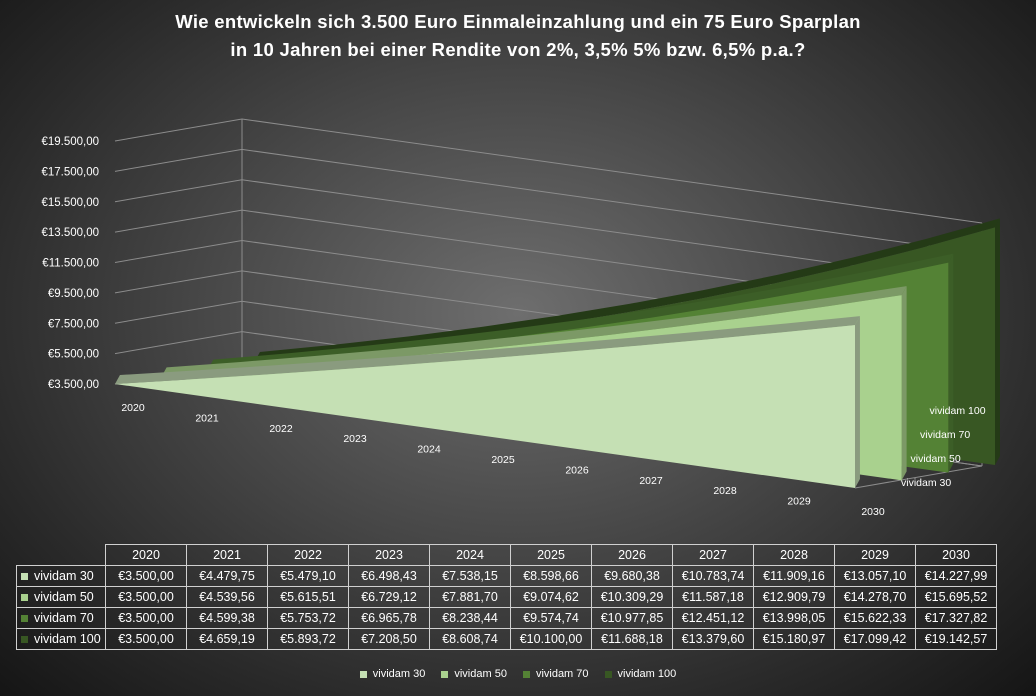 The width and height of the screenshot is (1036, 696). Describe the element at coordinates (713, 618) in the screenshot. I see `table-cell: €12.451,12` at that location.